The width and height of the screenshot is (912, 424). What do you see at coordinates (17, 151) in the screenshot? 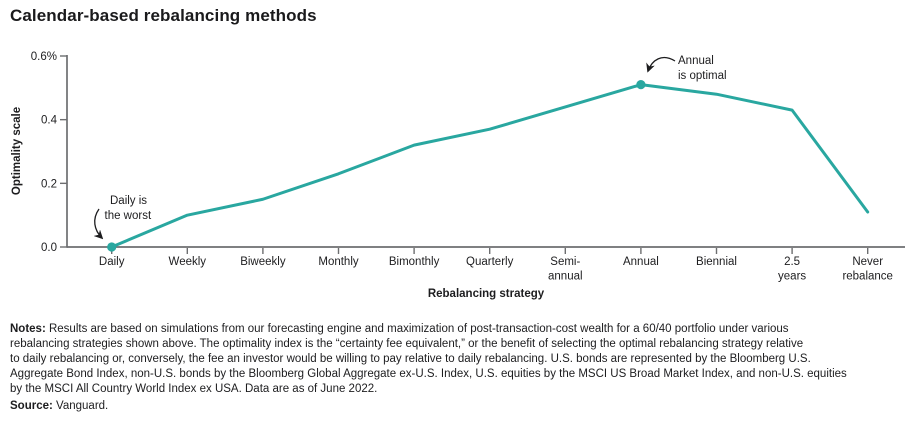
I see `y-axis-title: Optimality scale` at bounding box center [17, 151].